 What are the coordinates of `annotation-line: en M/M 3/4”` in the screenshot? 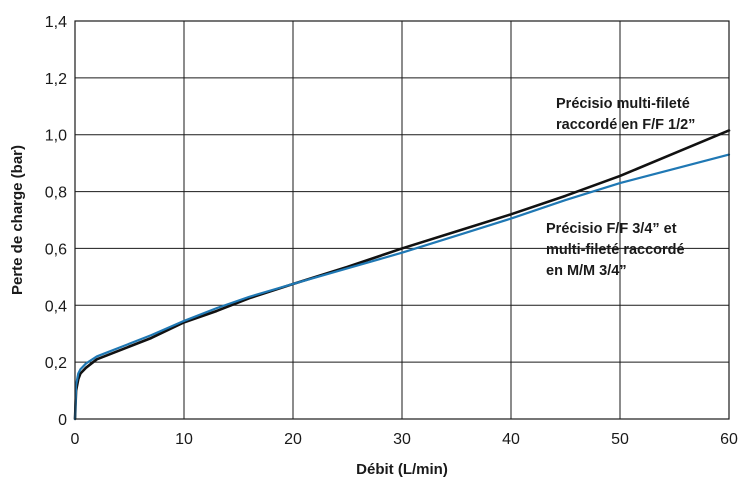 It's located at (586, 271).